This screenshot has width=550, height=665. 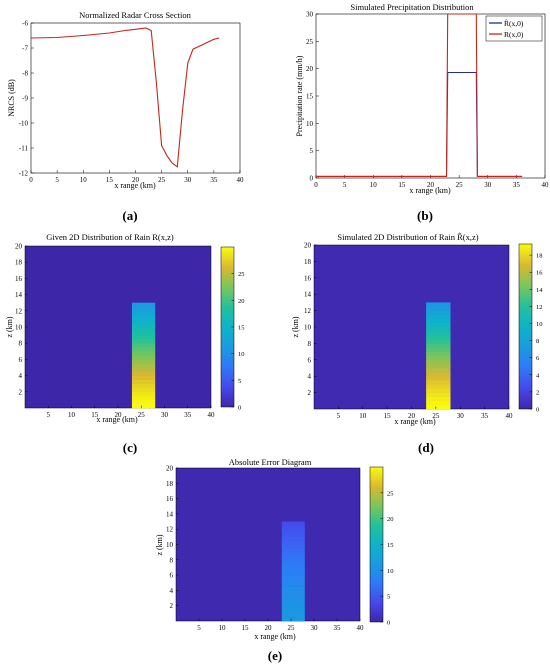 What do you see at coordinates (390, 519) in the screenshot?
I see `colorbar-tick-label: 20` at bounding box center [390, 519].